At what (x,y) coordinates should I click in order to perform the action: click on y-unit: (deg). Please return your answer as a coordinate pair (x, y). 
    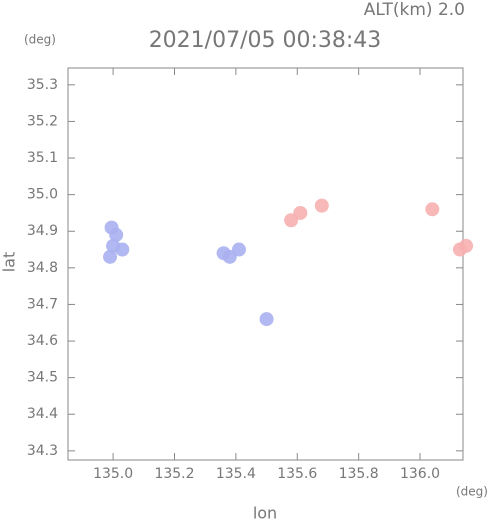
    Looking at the image, I should click on (40, 40).